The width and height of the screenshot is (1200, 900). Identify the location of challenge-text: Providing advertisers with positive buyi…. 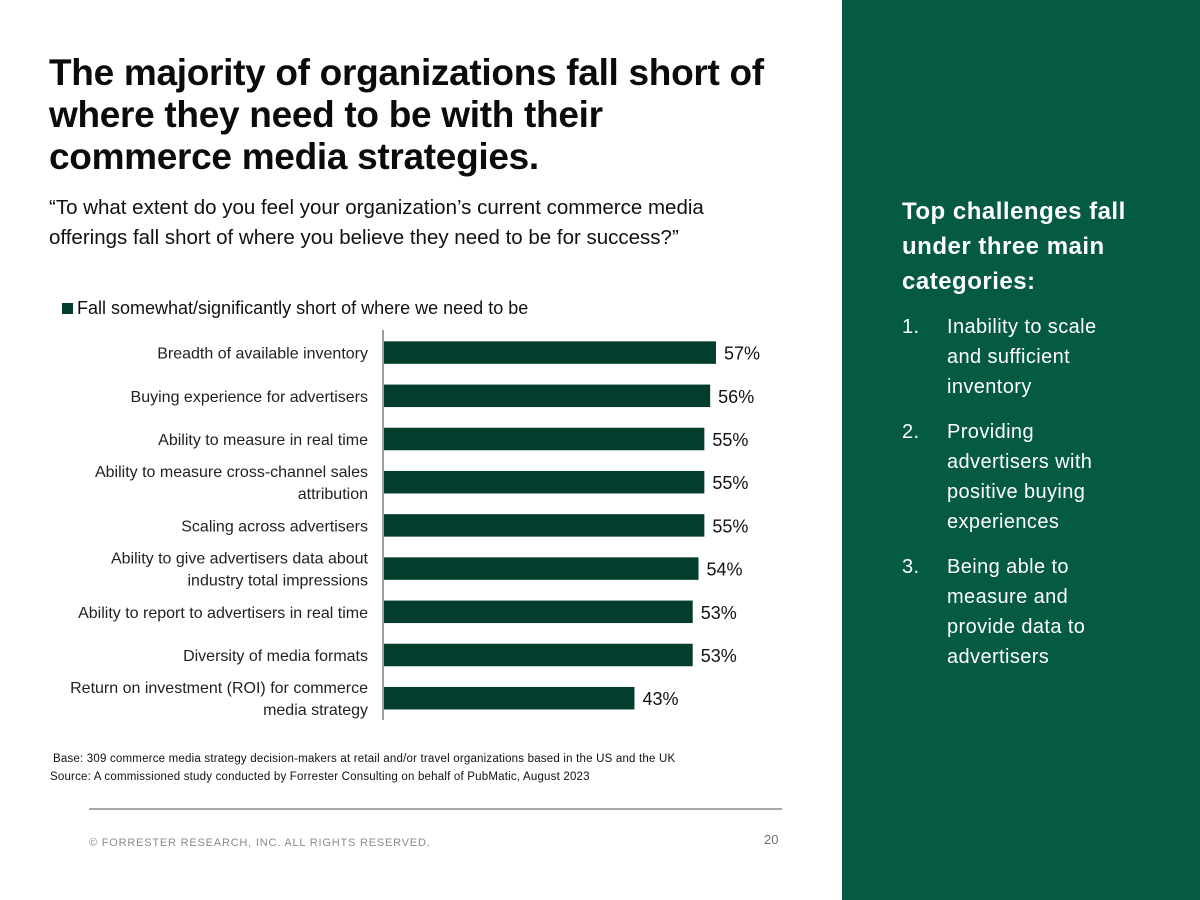
(1020, 477).